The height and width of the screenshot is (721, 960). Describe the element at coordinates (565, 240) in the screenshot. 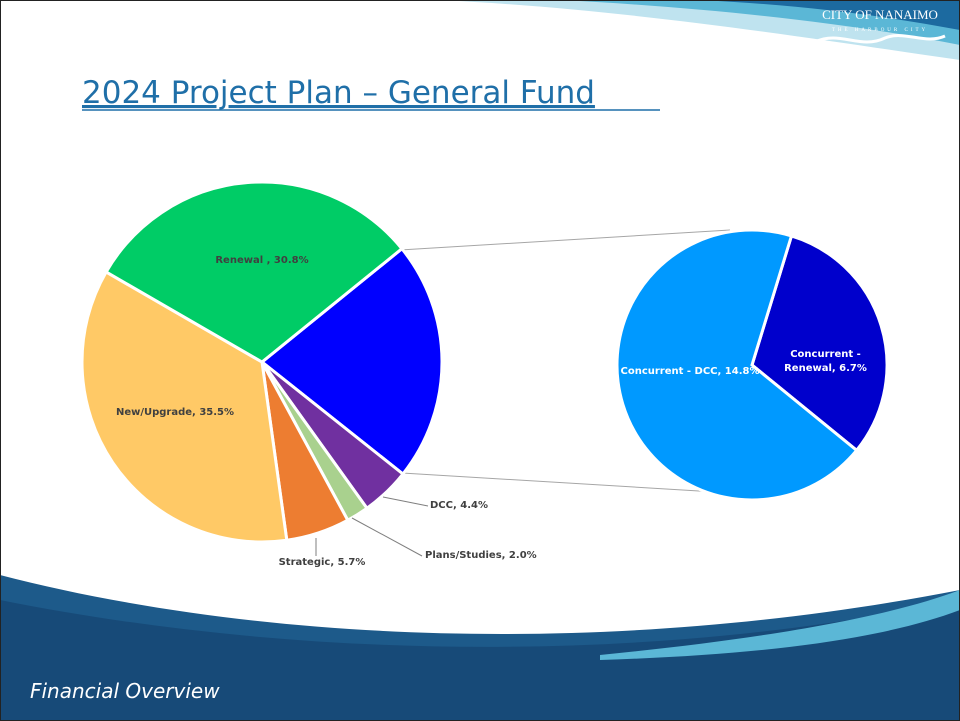

I see `connector` at that location.